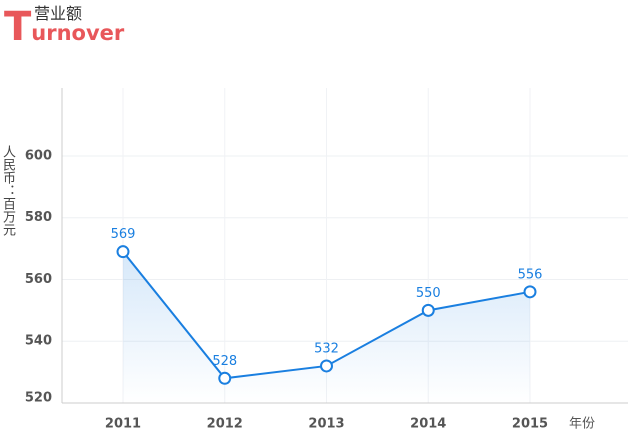 The image size is (628, 435). Describe the element at coordinates (428, 293) in the screenshot. I see `data-label: 550` at that location.